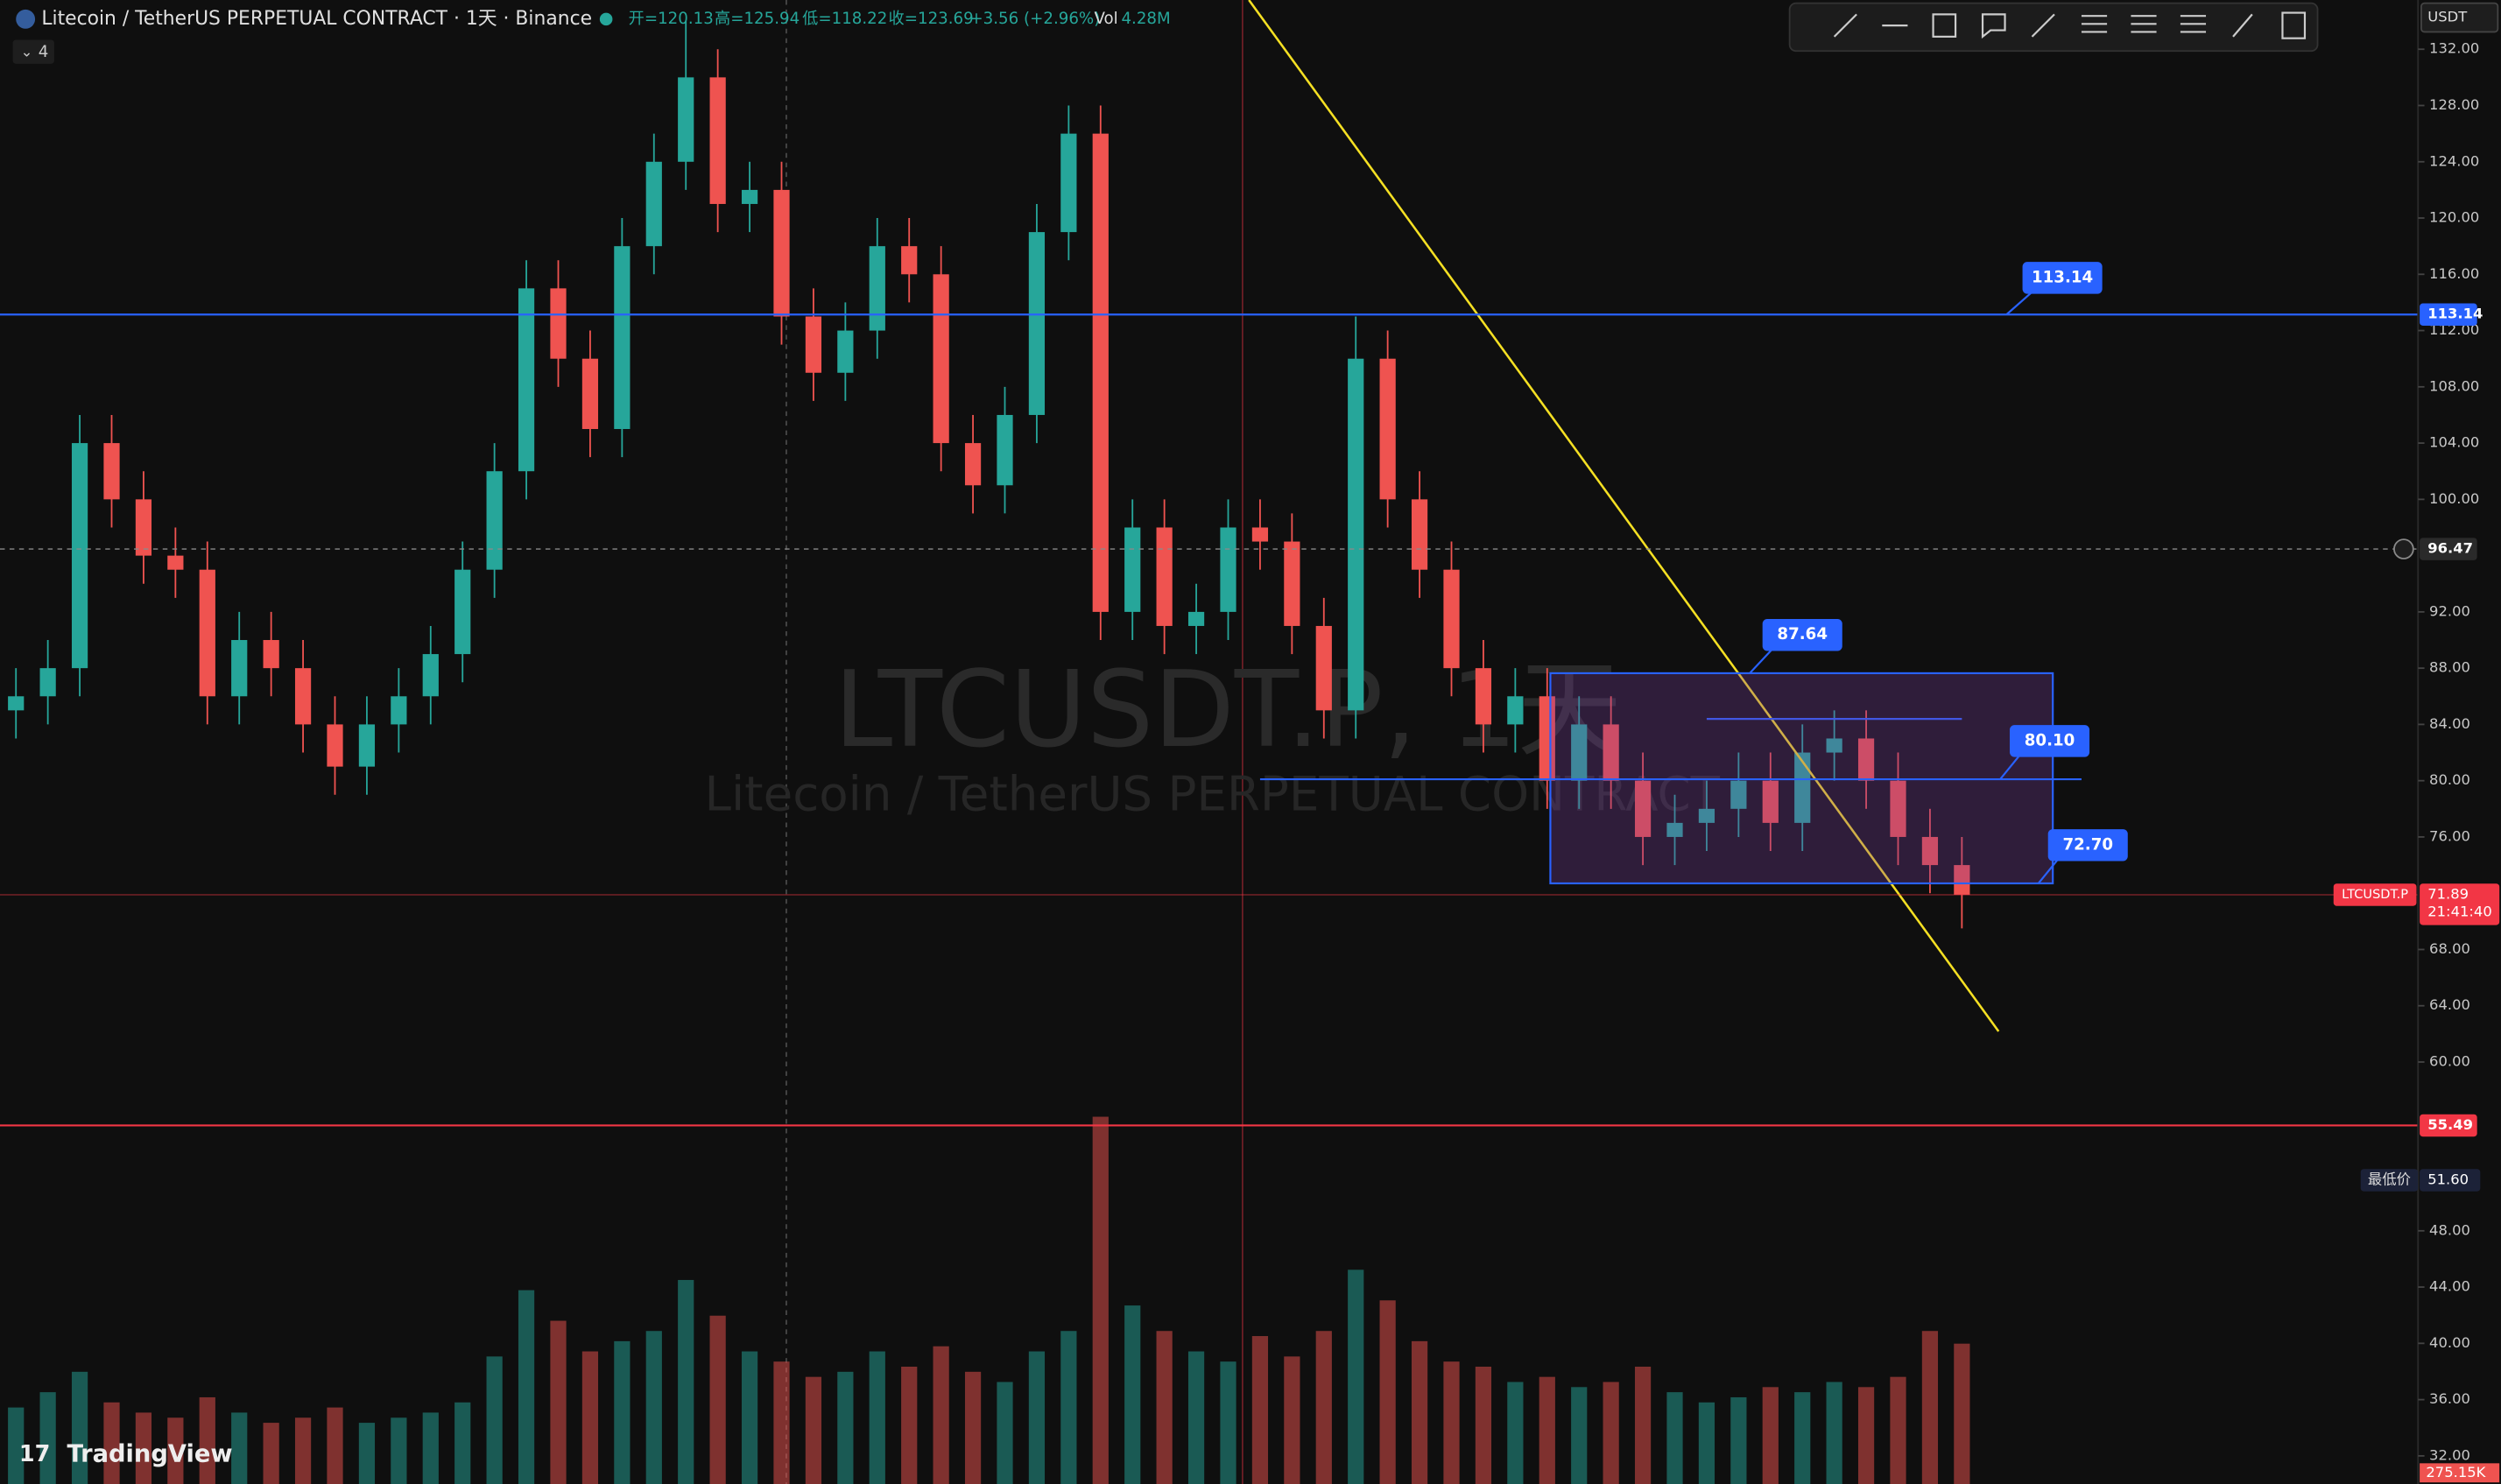 This screenshot has width=2501, height=1484. What do you see at coordinates (2454, 160) in the screenshot?
I see `y-tick-label: 124.00` at bounding box center [2454, 160].